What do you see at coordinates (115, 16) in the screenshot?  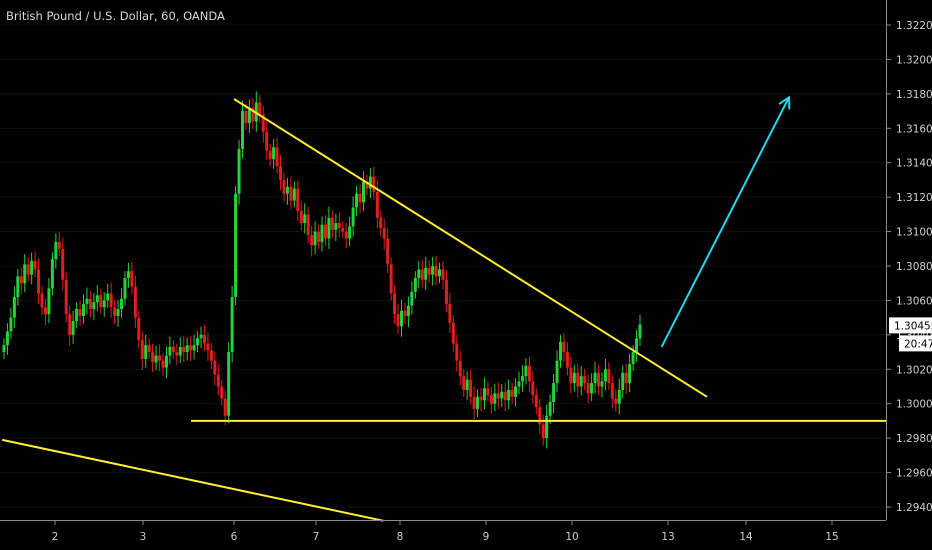 I see `chart-title: British Pound / U.S. Dollar, 60, OANDA` at bounding box center [115, 16].